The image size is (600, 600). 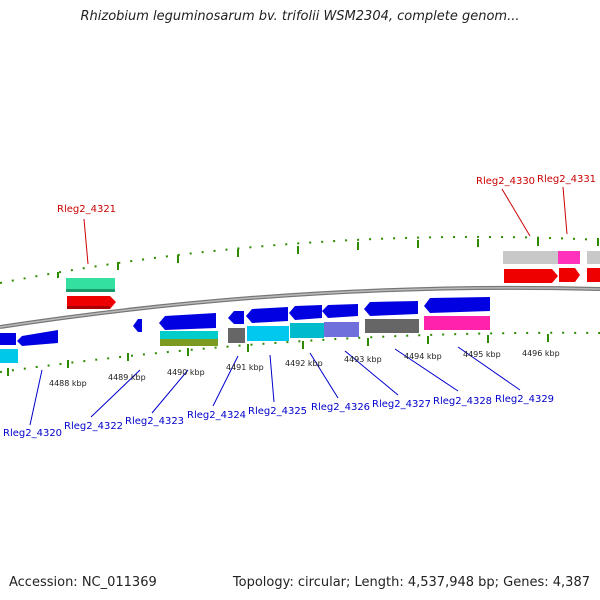 I want to click on gene-label-rleg2-4327: Rleg2_4327, so click(x=401, y=404).